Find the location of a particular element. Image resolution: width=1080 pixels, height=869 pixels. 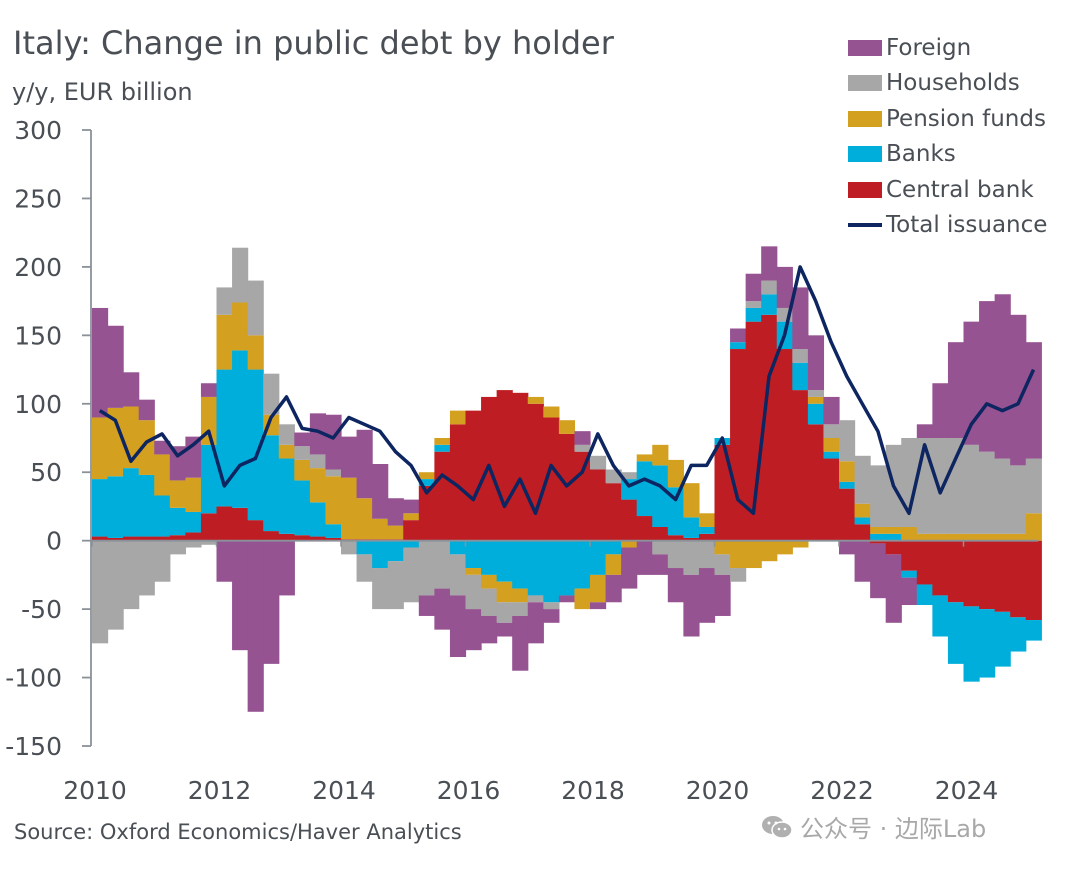

legend-swatch-households is located at coordinates (865, 83).